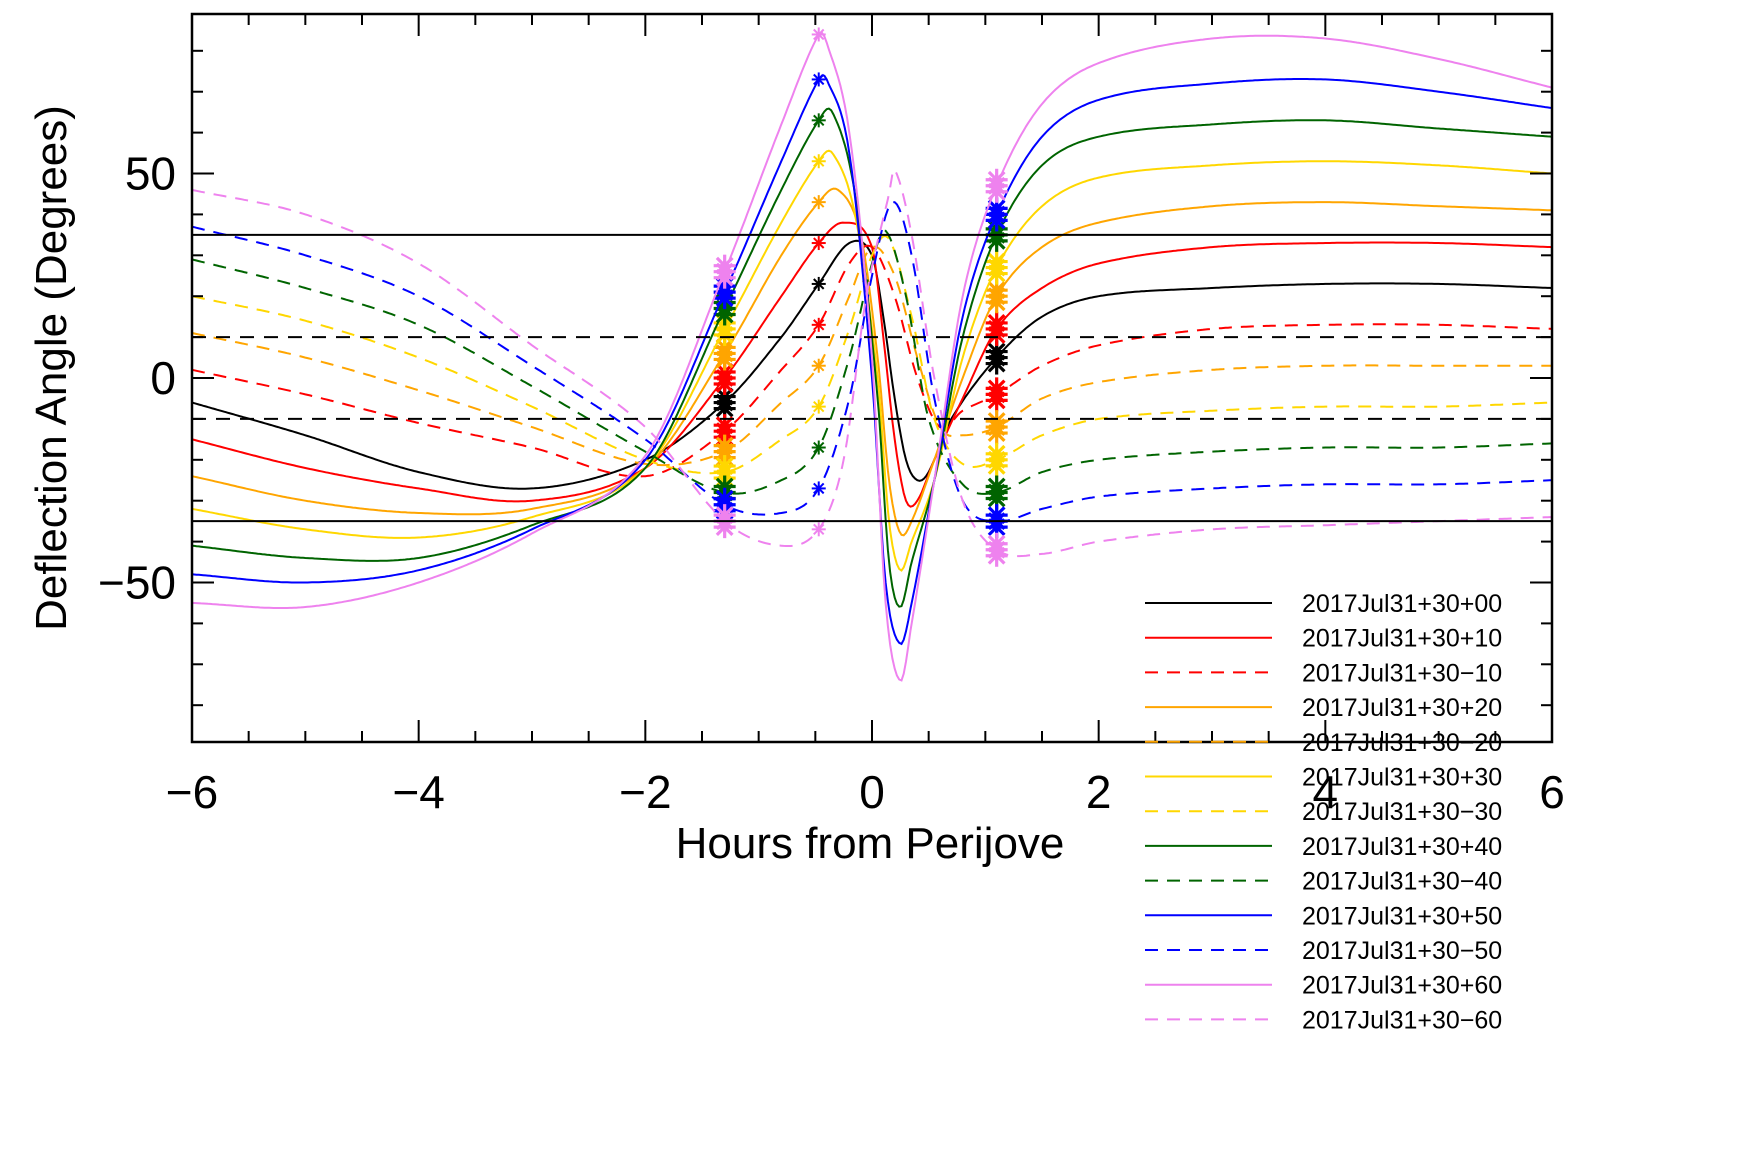 The width and height of the screenshot is (1752, 1168). Describe the element at coordinates (1402, 812) in the screenshot. I see `legend-label: 2017Jul31+30−30` at that location.